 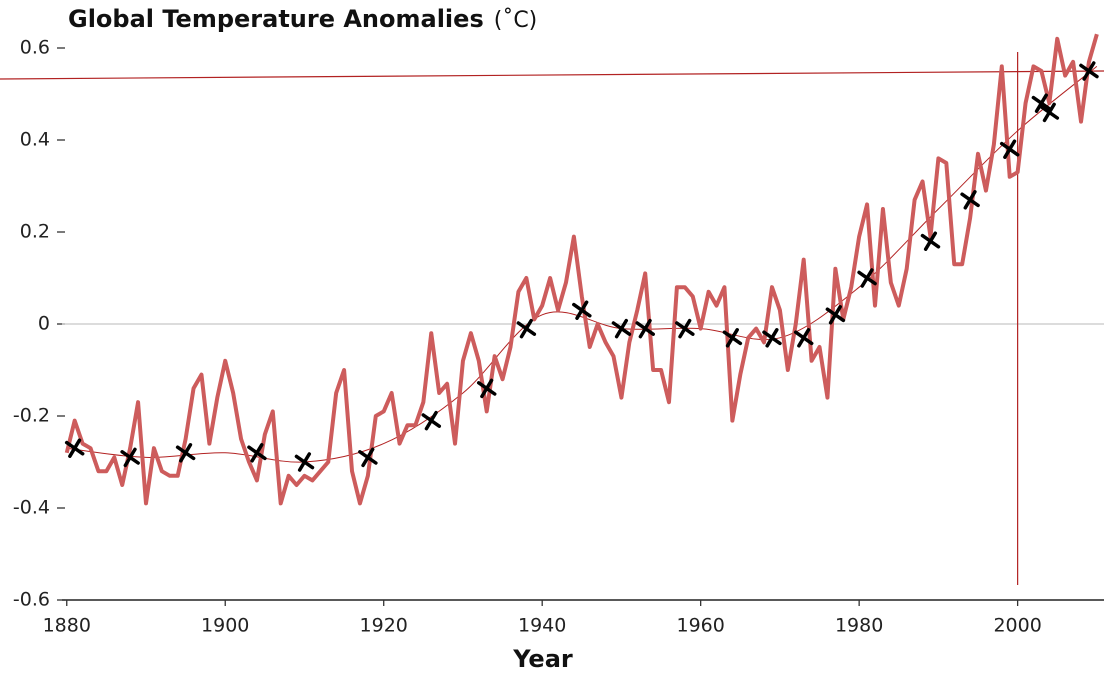 I want to click on y-tick-label: -0.2, so click(x=31, y=416).